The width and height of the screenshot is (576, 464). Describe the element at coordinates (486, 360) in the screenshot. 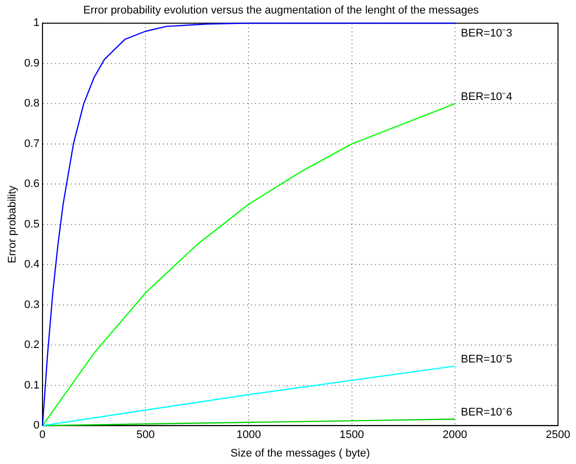

I see `series-label: BER=10⁻5` at that location.